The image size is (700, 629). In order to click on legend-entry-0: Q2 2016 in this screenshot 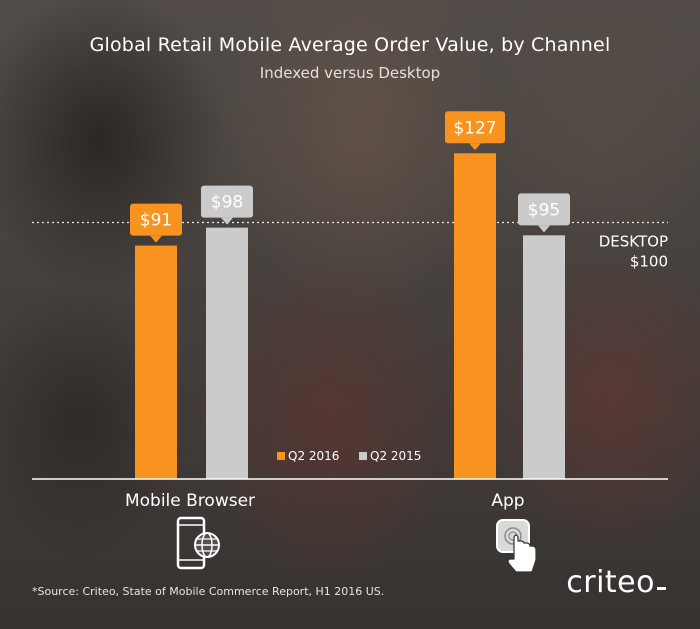, I will do `click(313, 456)`.